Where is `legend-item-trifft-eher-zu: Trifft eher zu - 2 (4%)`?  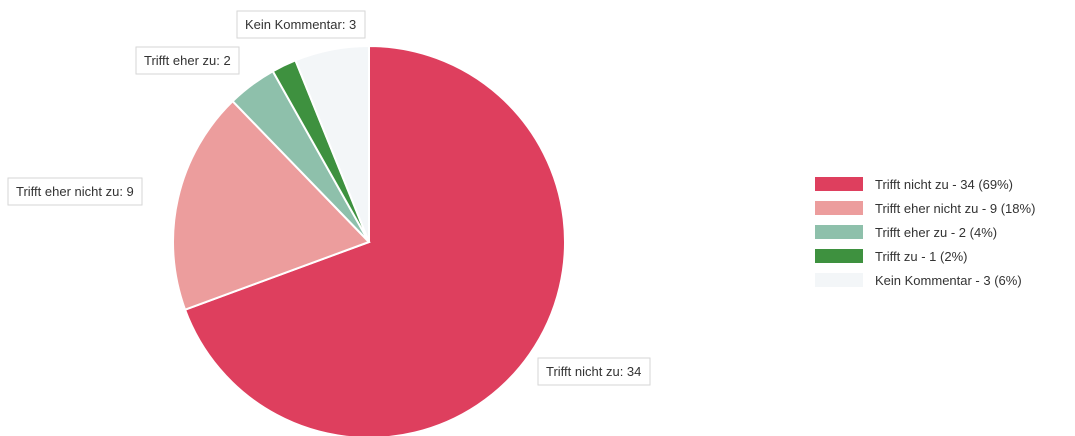
legend-item-trifft-eher-zu: Trifft eher zu - 2 (4%) is located at coordinates (906, 232).